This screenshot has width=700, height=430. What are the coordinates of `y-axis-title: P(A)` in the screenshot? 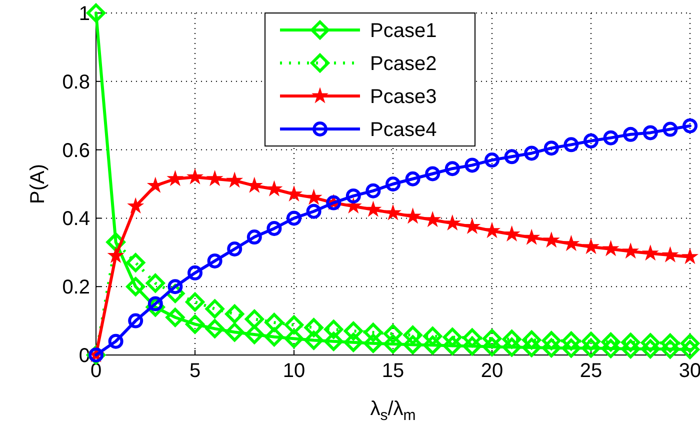 It's located at (38, 184).